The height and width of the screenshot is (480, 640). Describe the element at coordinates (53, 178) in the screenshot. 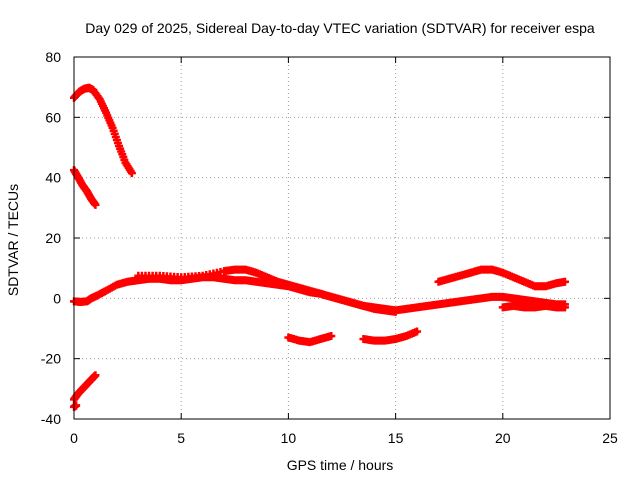

I see `y-tick-label: 40` at that location.